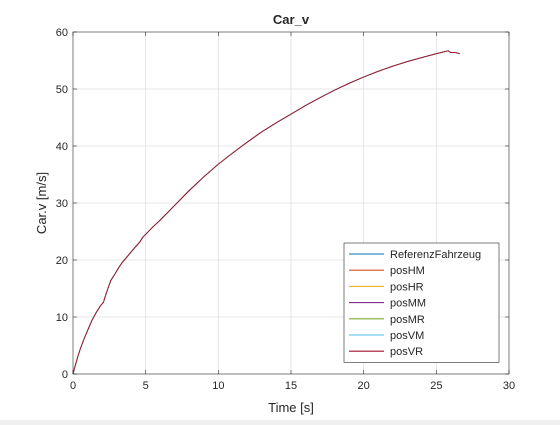 The width and height of the screenshot is (560, 425). What do you see at coordinates (62, 204) in the screenshot?
I see `y-tick-label: 30` at bounding box center [62, 204].